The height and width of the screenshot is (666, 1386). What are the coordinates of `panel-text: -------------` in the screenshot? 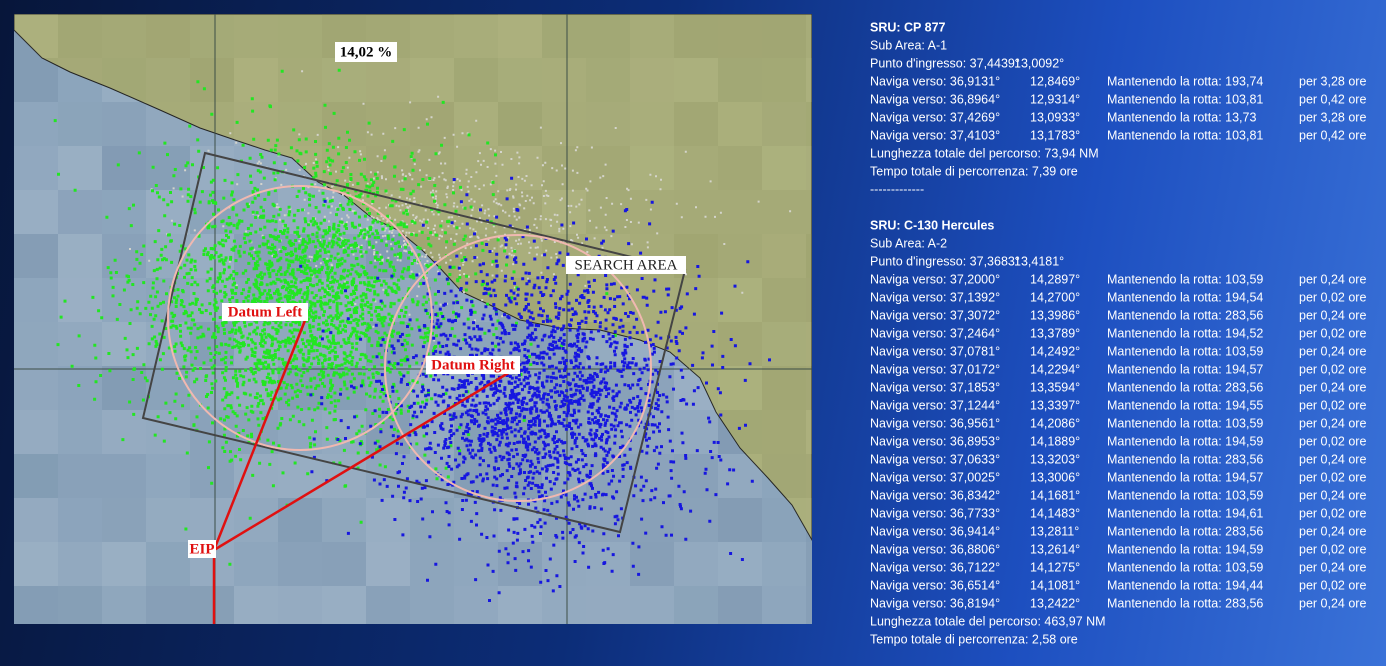 It's located at (897, 189).